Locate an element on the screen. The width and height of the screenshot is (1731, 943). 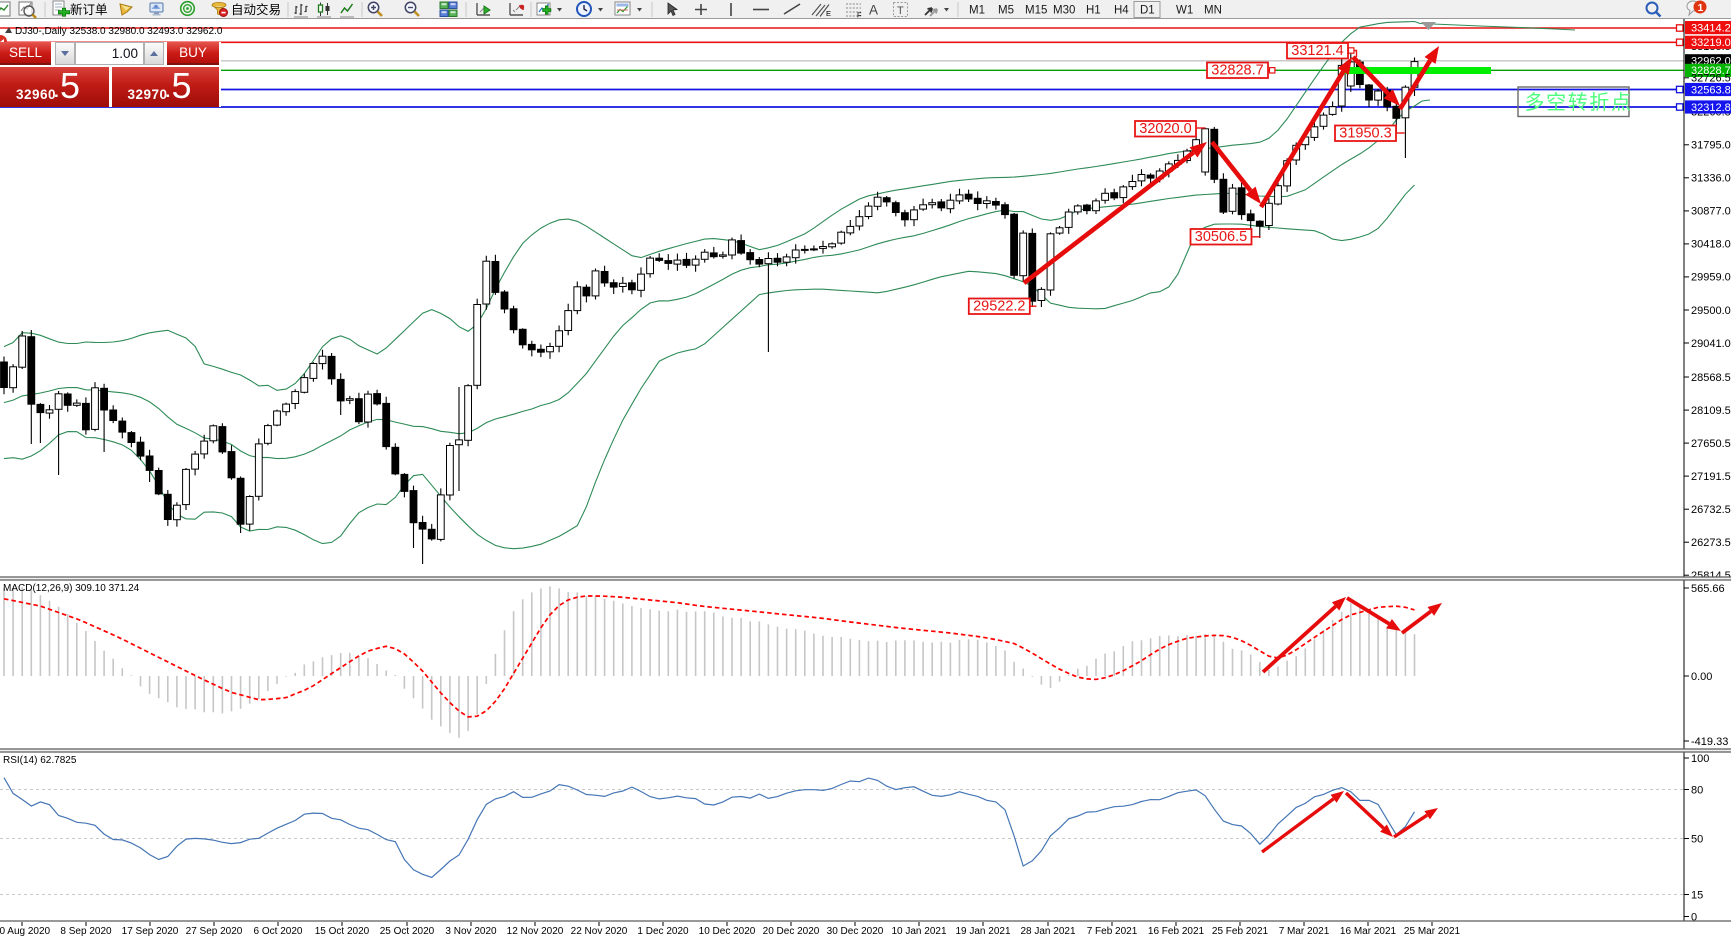
svg-text: 27 Sep 2020 is located at coordinates (214, 931).